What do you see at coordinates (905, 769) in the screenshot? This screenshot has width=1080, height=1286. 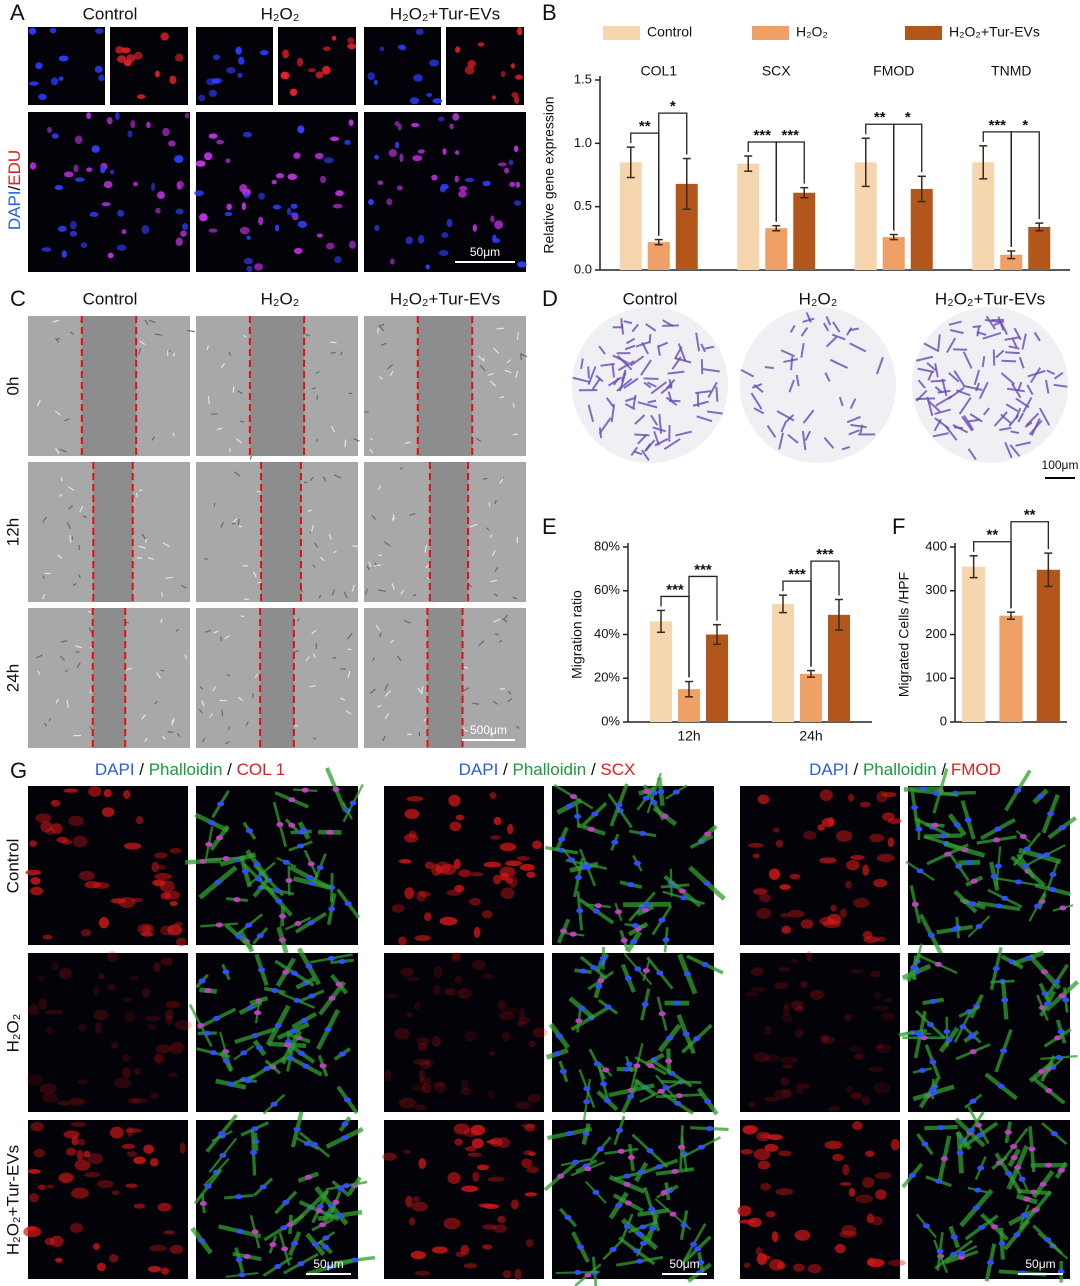 I see `stain-header: DAPI / Phalloidin / FMOD` at bounding box center [905, 769].